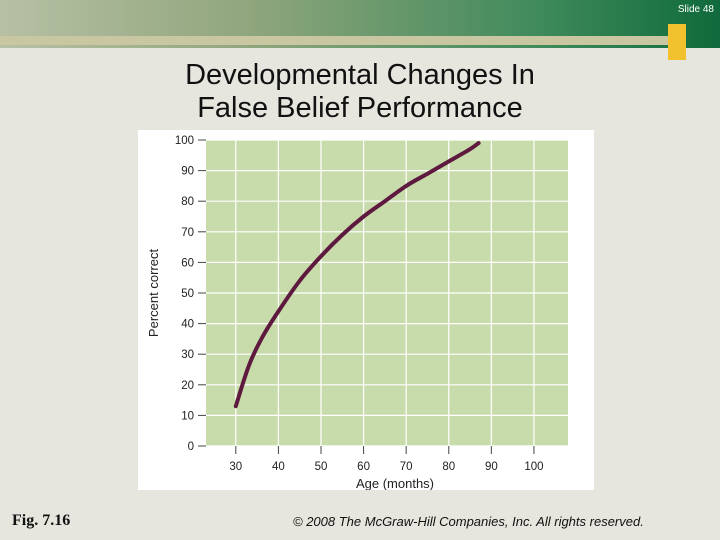 This screenshot has width=720, height=540. What do you see at coordinates (491, 467) in the screenshot?
I see `x-tick-label: 90` at bounding box center [491, 467].